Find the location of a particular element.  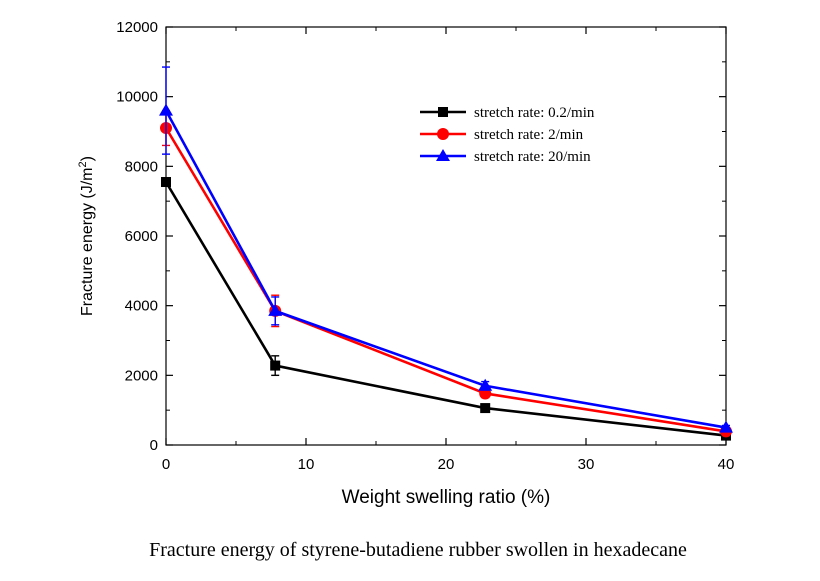

x-axis-title: Weight swelling ratio (%) is located at coordinates (446, 497).